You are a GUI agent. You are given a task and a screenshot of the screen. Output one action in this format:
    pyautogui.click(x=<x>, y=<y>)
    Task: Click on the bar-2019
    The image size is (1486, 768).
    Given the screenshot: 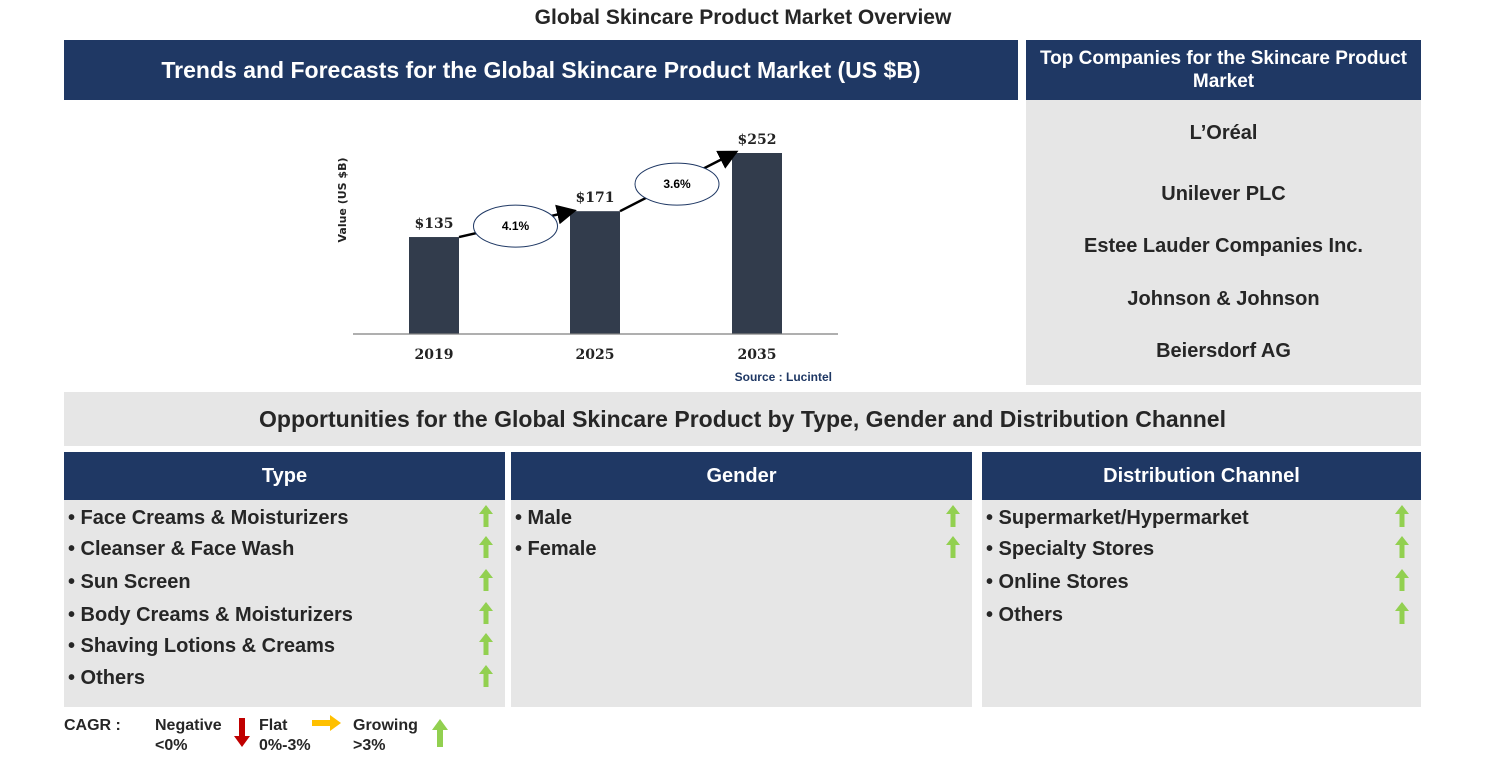 What is the action you would take?
    pyautogui.click(x=434, y=285)
    